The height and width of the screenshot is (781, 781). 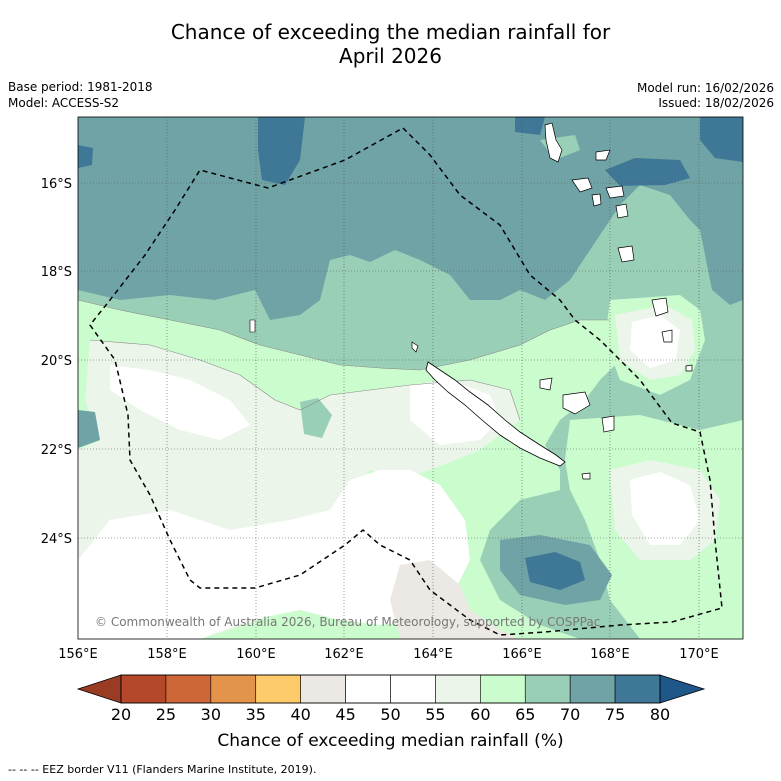 What do you see at coordinates (99, 689) in the screenshot?
I see `colorbar-low-arrow` at bounding box center [99, 689].